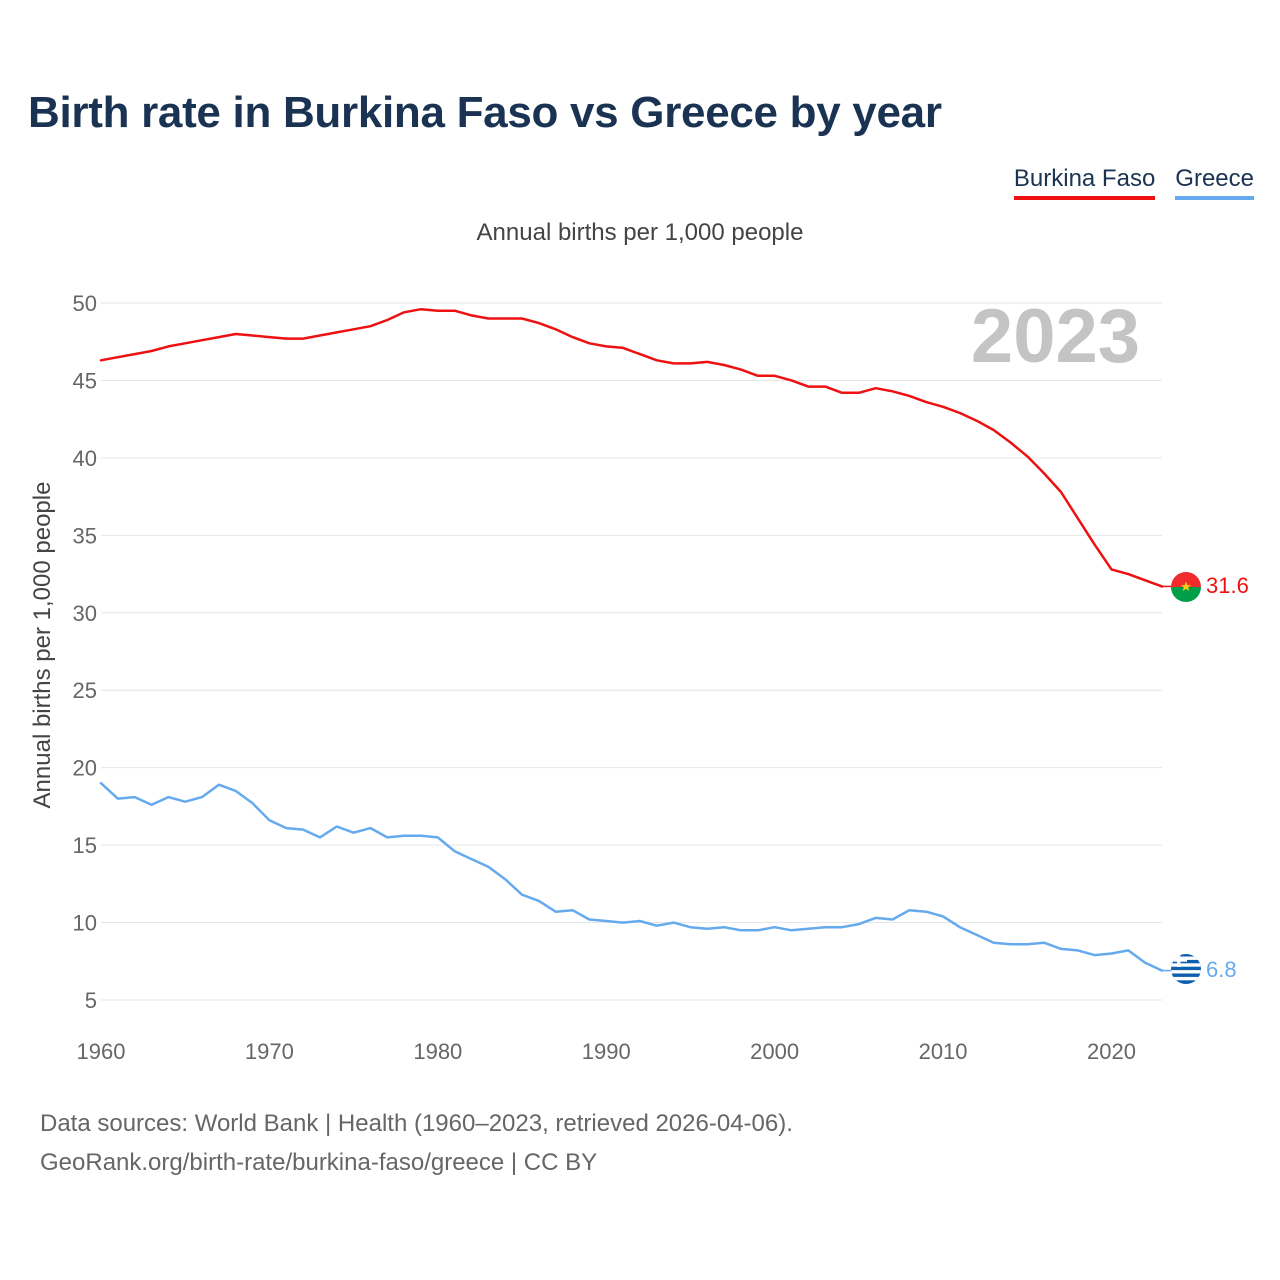 Image resolution: width=1280 pixels, height=1280 pixels. What do you see at coordinates (85, 380) in the screenshot?
I see `y-tick-label: 45` at bounding box center [85, 380].